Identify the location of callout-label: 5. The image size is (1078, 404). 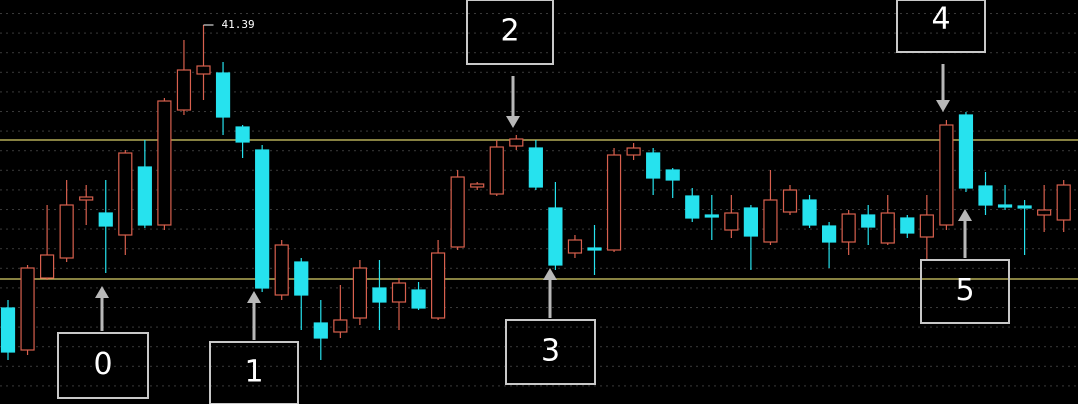
(964, 290).